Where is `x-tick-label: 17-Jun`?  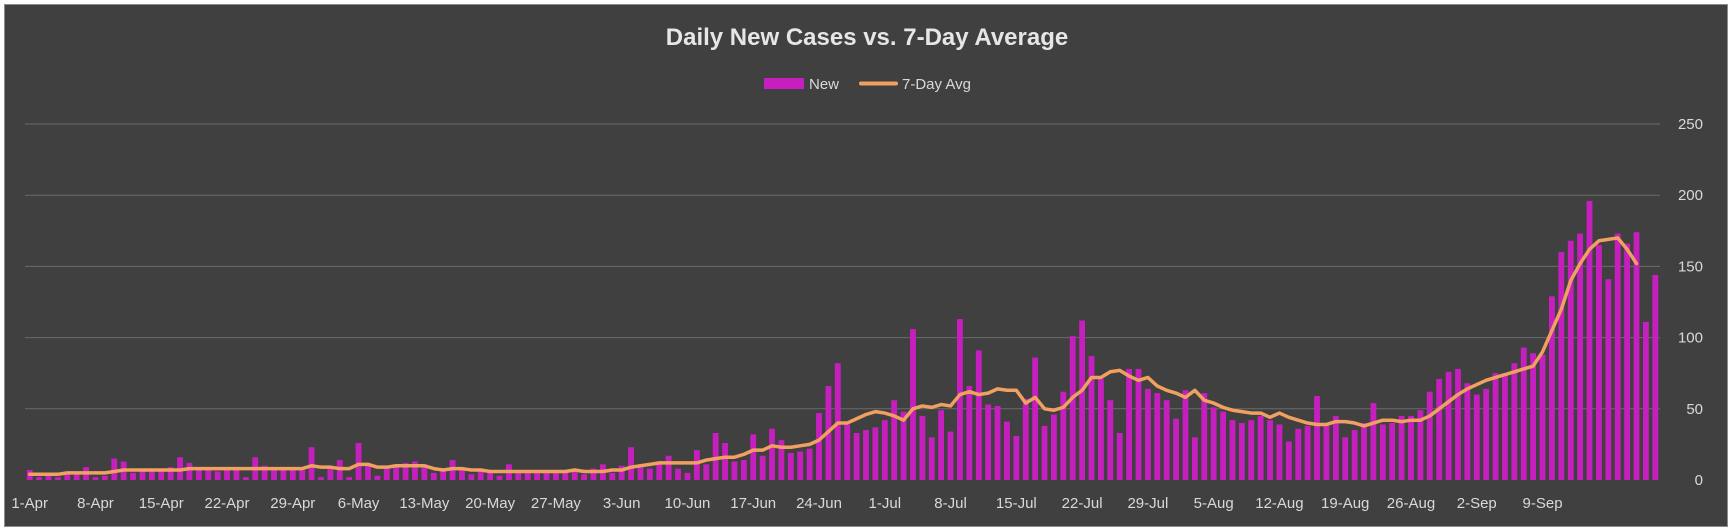 x-tick-label: 17-Jun is located at coordinates (753, 503).